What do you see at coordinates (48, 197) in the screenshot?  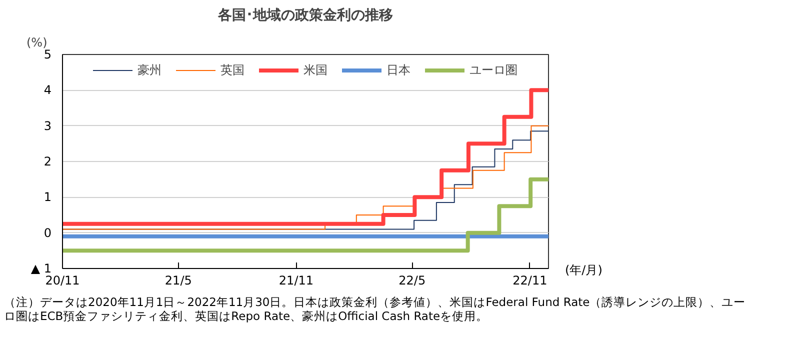 I see `y-tick-label: 1` at bounding box center [48, 197].